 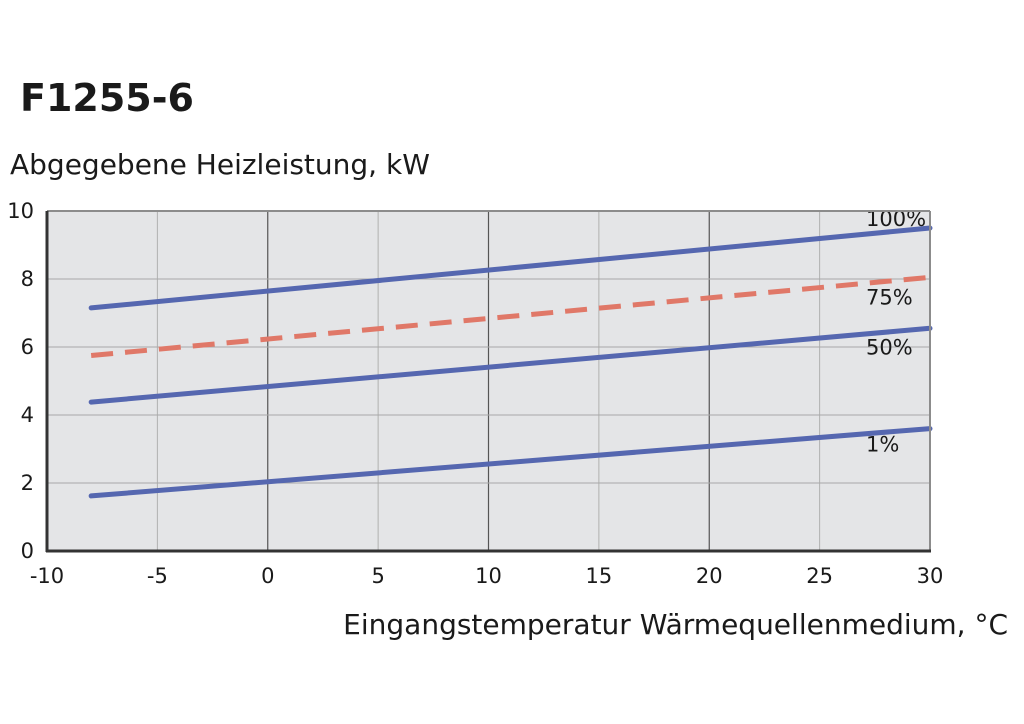 What do you see at coordinates (157, 576) in the screenshot?
I see `x-tick-label: -5` at bounding box center [157, 576].